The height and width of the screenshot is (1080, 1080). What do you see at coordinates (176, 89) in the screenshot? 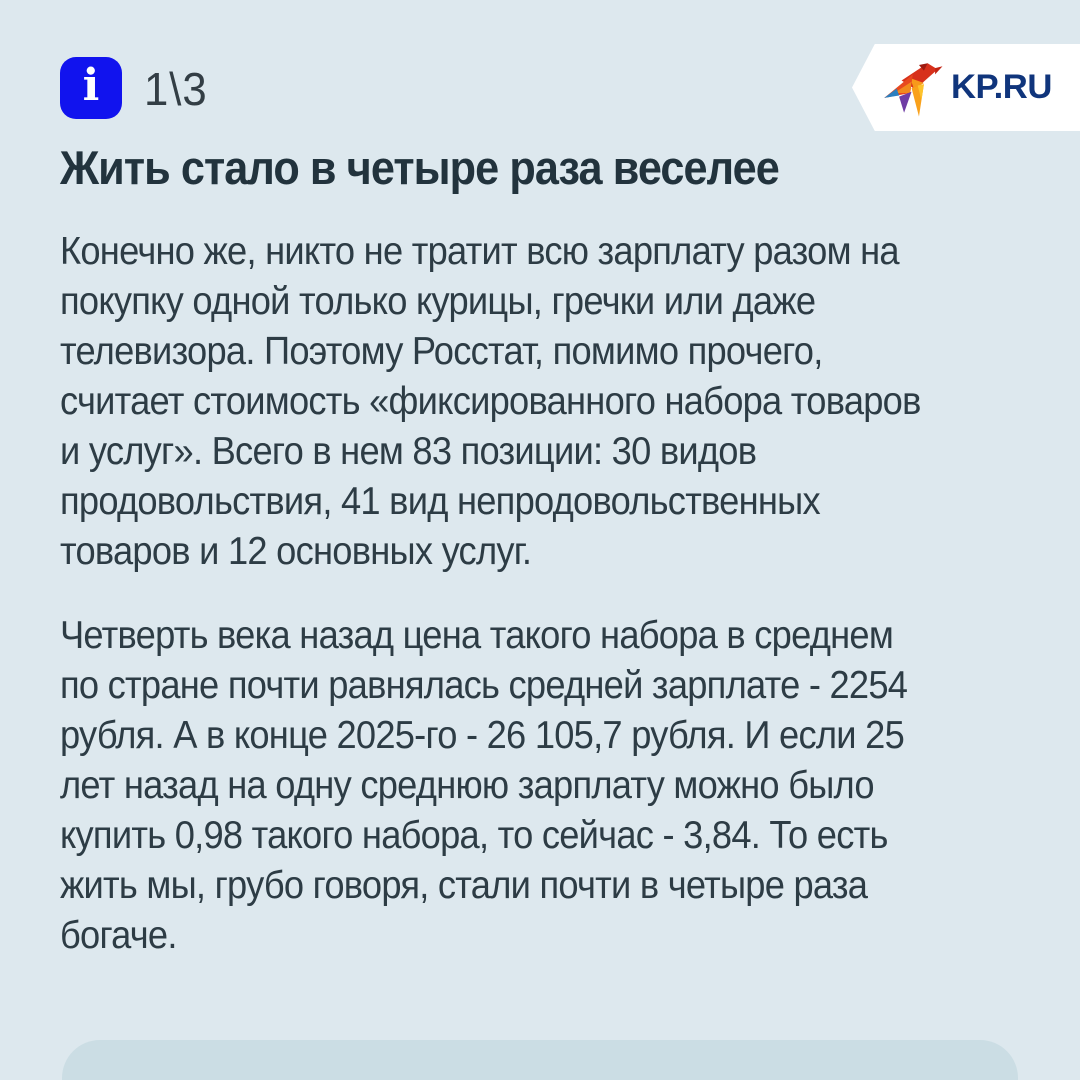
I see `slide-pagination: 1\3` at bounding box center [176, 89].